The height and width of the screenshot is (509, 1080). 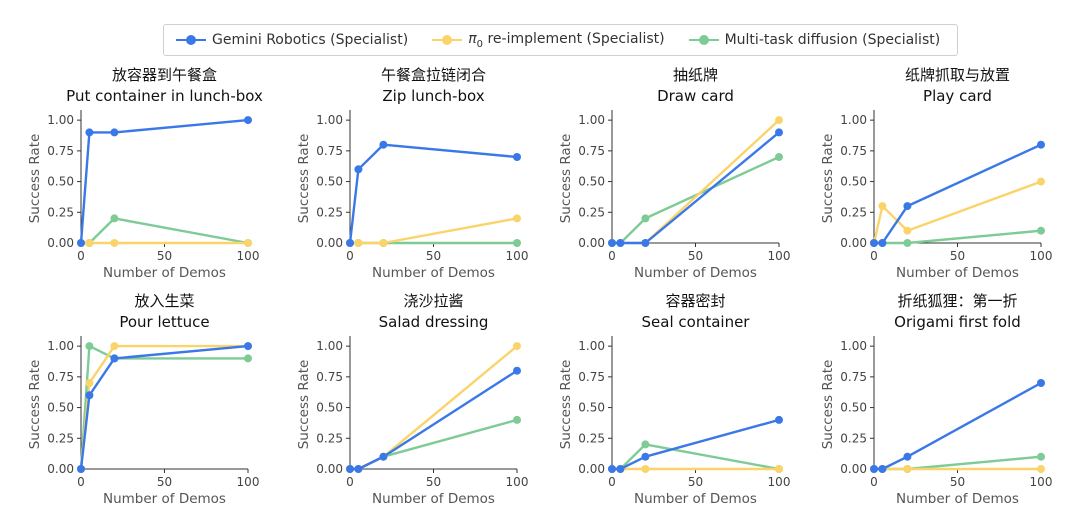 What do you see at coordinates (696, 322) in the screenshot?
I see `chart-title: Seal container` at bounding box center [696, 322].